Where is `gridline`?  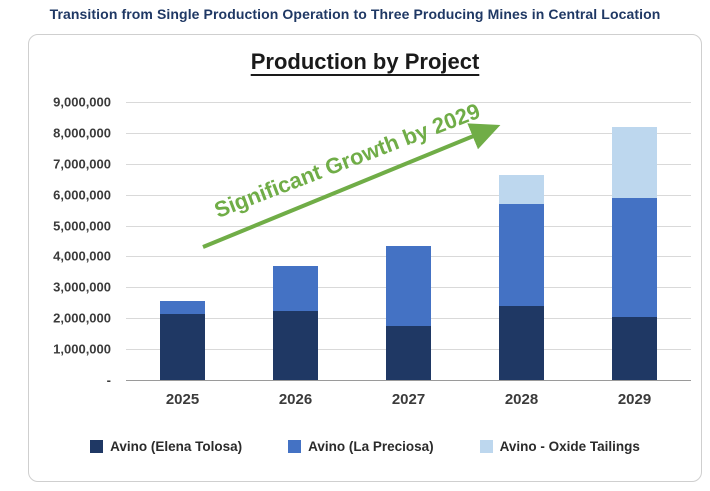
gridline is located at coordinates (408, 102).